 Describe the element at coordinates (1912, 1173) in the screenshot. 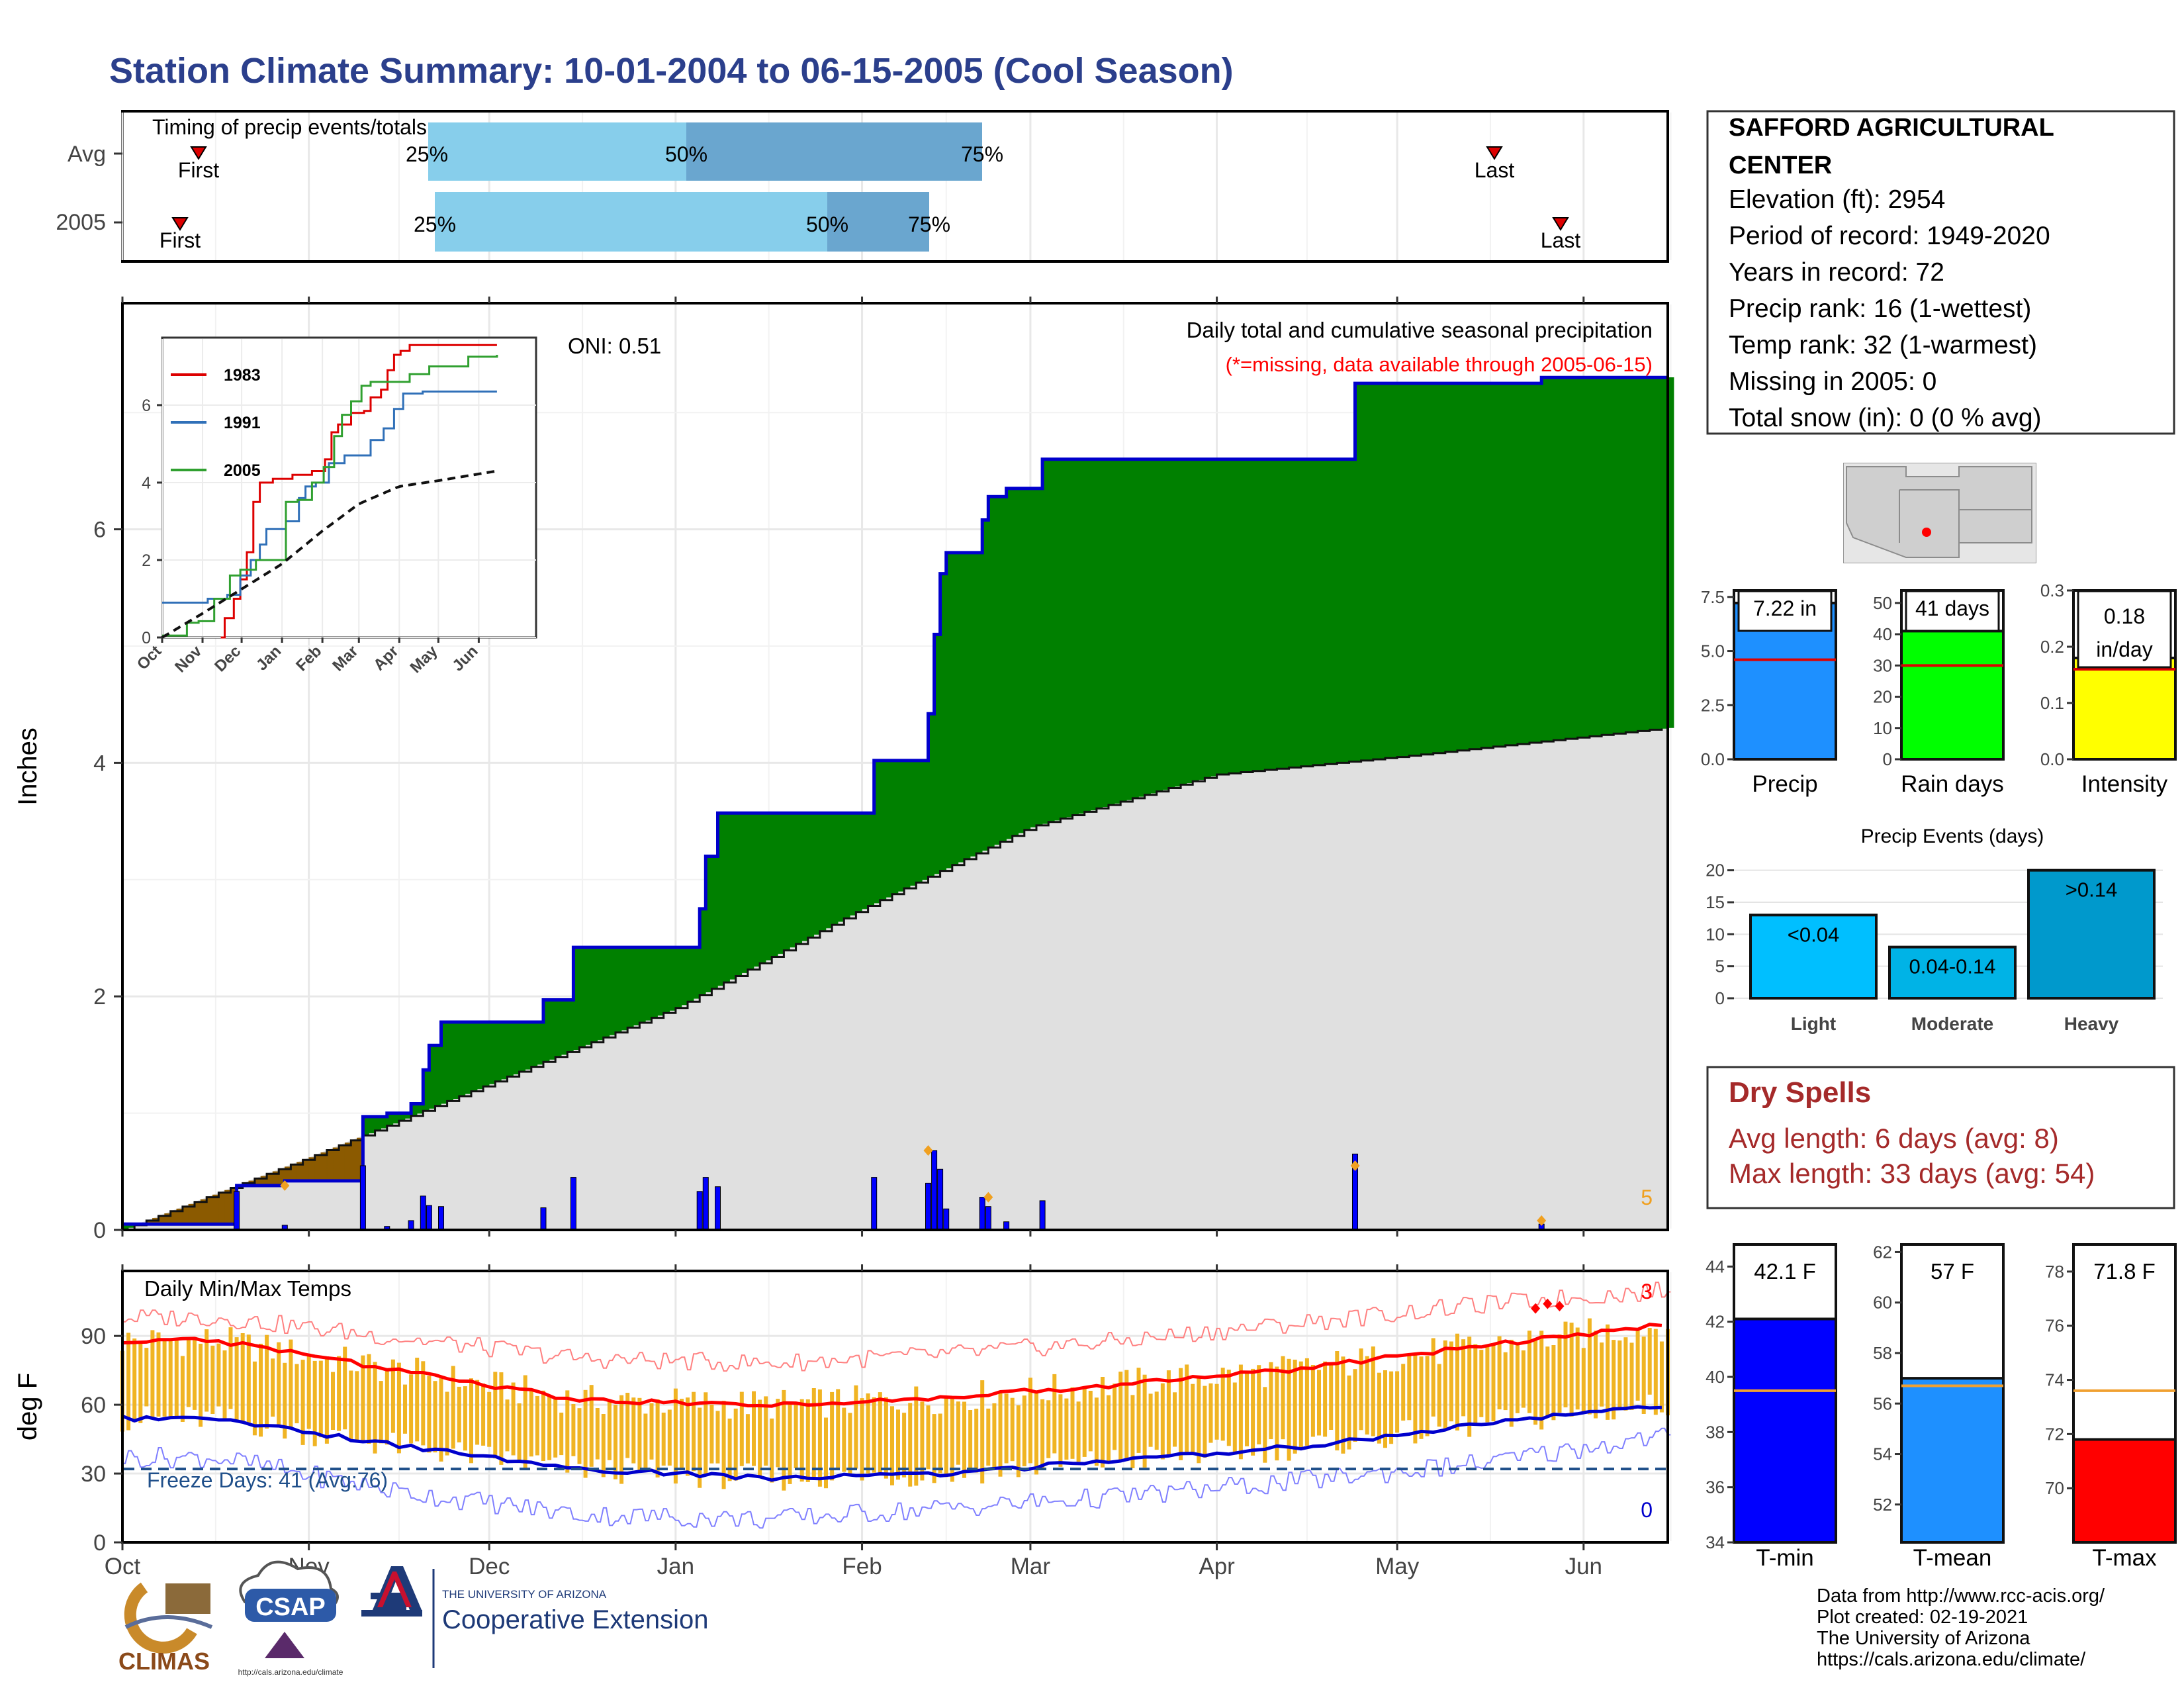

I see `dry-spells-max: Max length: 33 days (avg: 54)` at that location.